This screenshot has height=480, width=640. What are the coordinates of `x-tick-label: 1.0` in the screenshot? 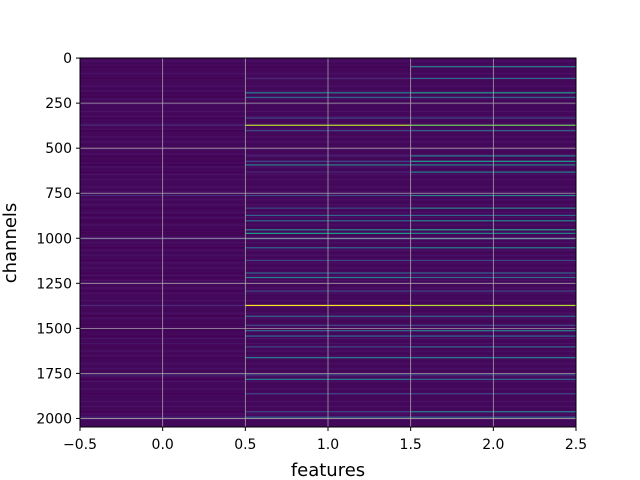 It's located at (328, 445).